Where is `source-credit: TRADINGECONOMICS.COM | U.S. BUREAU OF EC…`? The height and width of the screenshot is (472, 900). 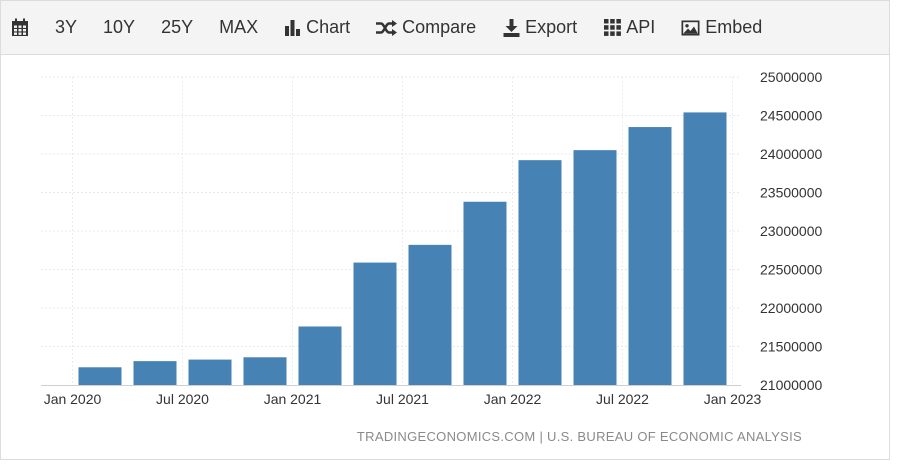 source-credit: TRADINGECONOMICS.COM | U.S. BUREAU OF EC… is located at coordinates (579, 436).